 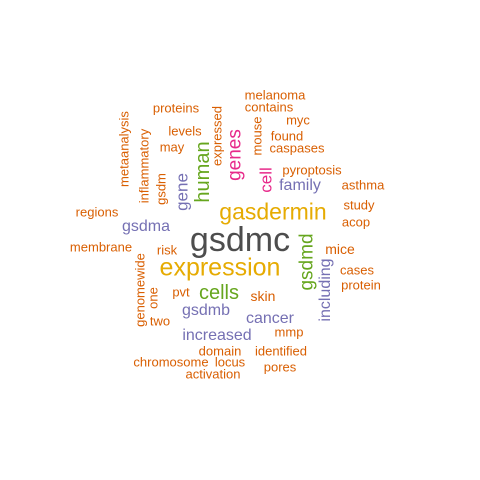 I want to click on word-pvt: pvt, so click(x=181, y=292).